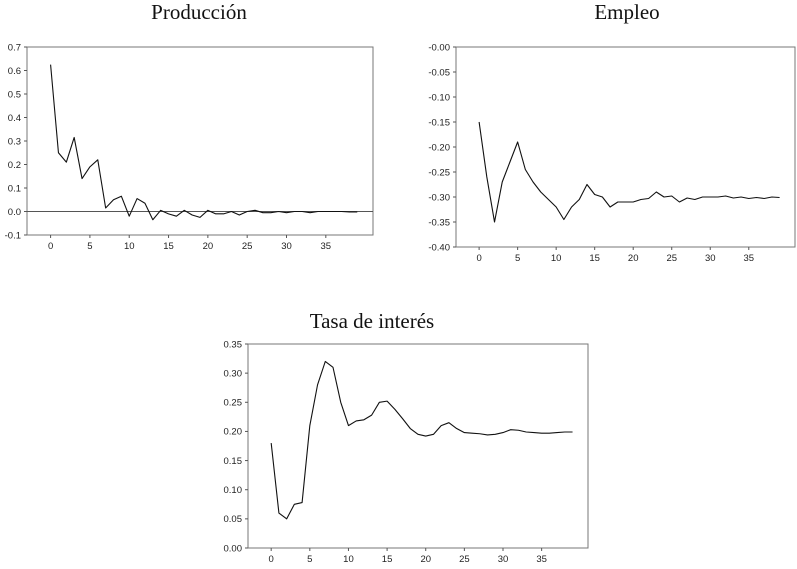 Image resolution: width=797 pixels, height=569 pixels. What do you see at coordinates (14, 71) in the screenshot?
I see `y-tick-label-0: 0.6` at bounding box center [14, 71].